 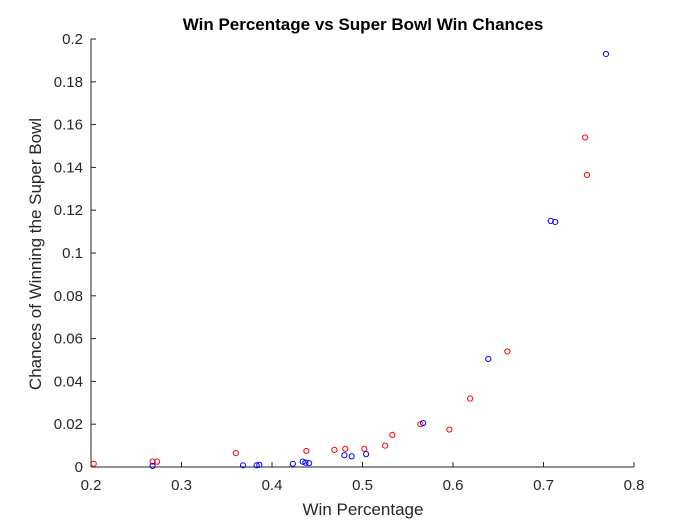 What do you see at coordinates (543, 485) in the screenshot?
I see `x-tick-label: 0.7` at bounding box center [543, 485].